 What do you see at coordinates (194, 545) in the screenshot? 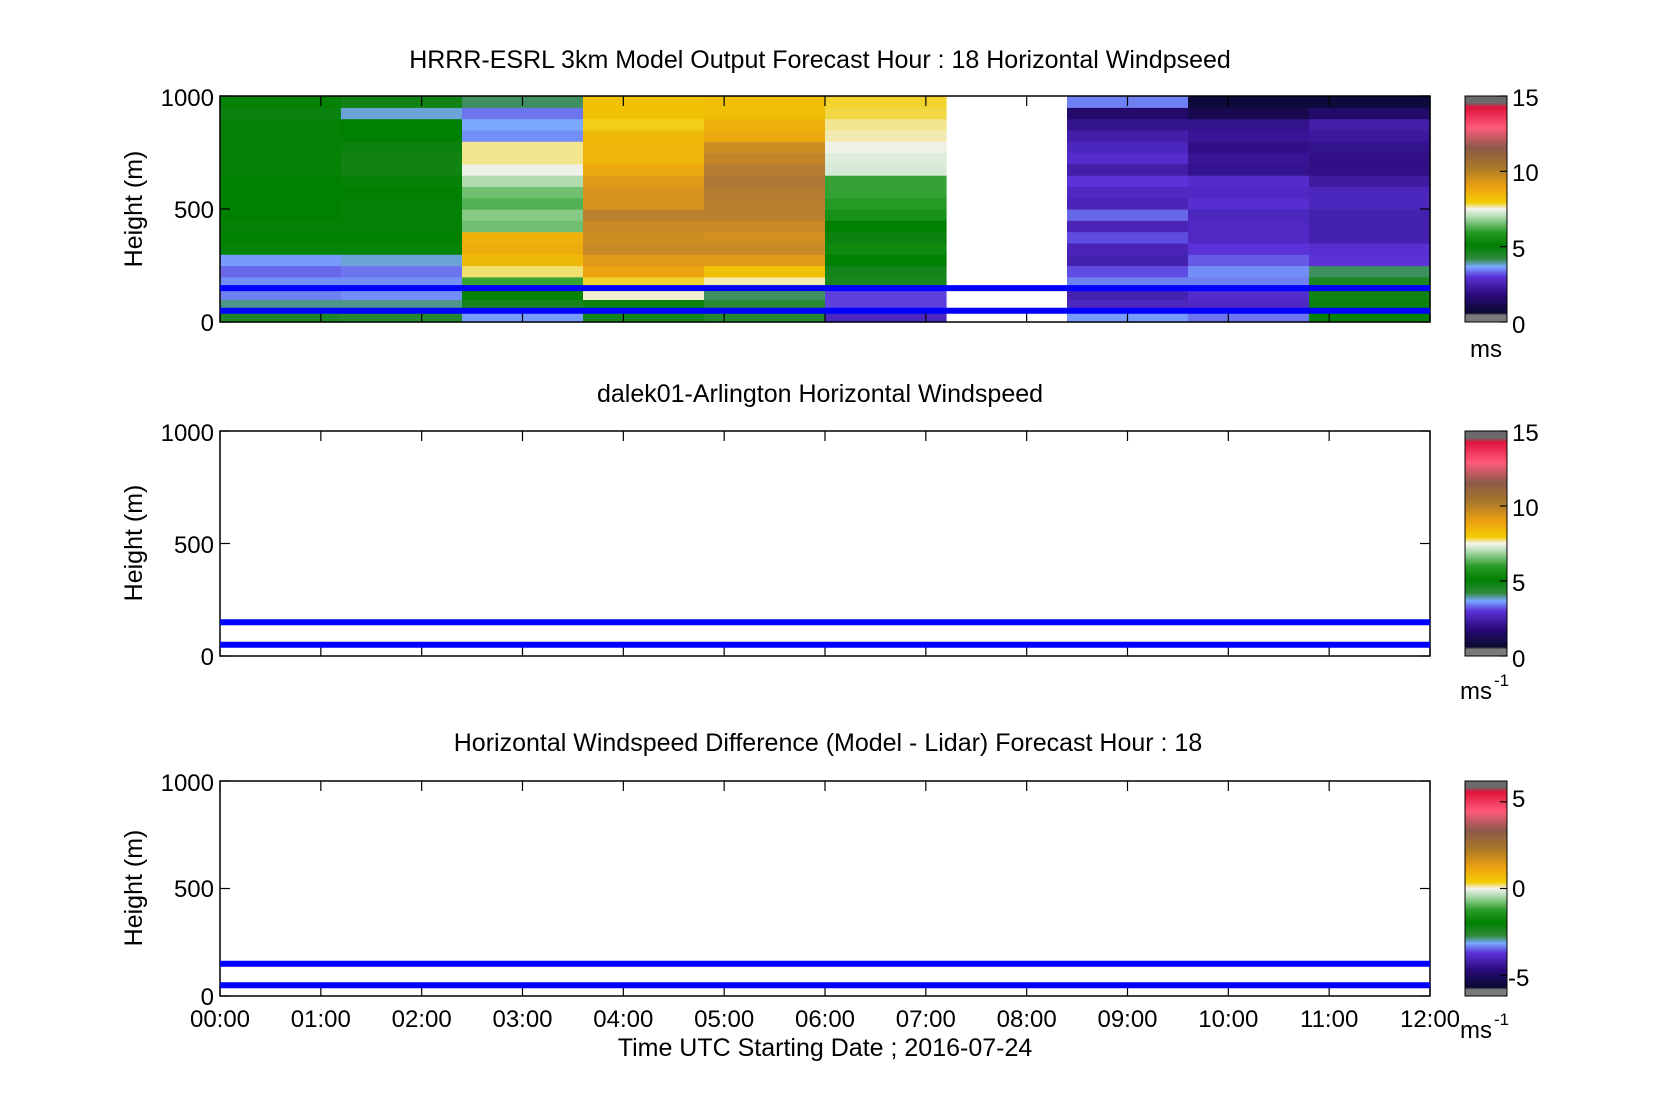
I see `panel2-ytick-500: 500` at bounding box center [194, 545].